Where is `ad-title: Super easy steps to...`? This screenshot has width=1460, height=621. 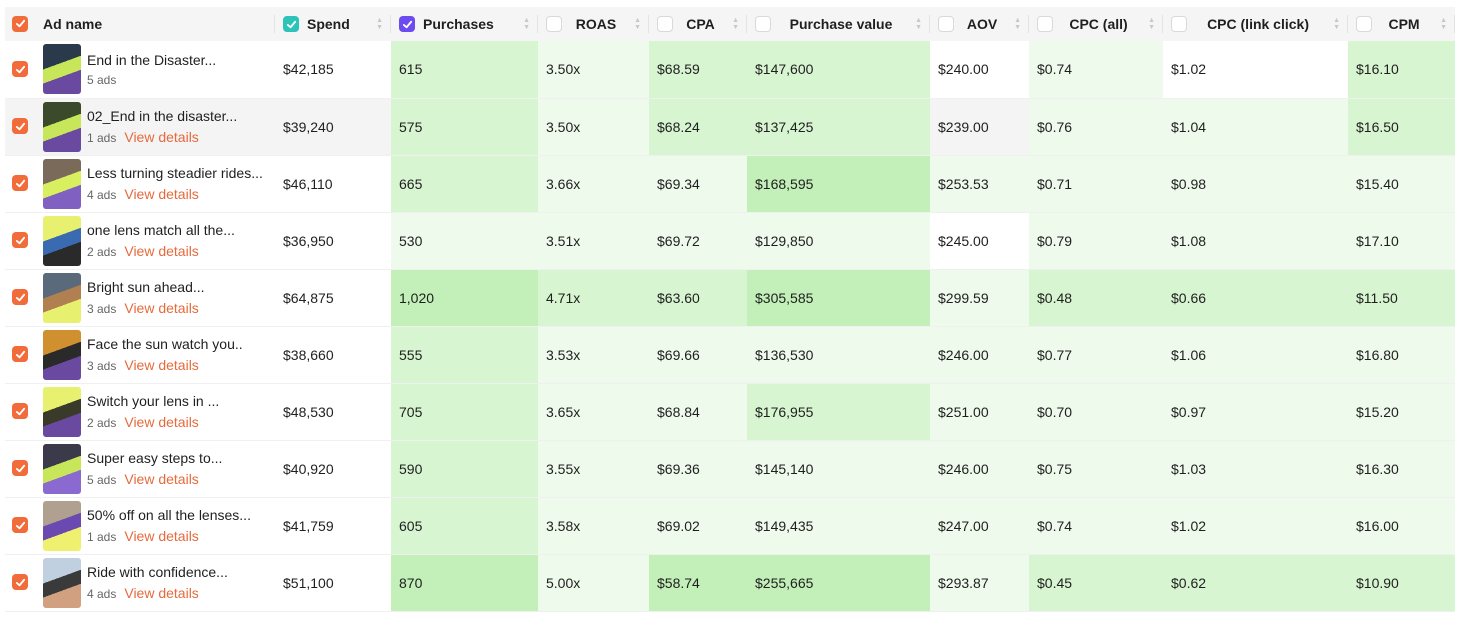
ad-title: Super easy steps to... is located at coordinates (155, 458).